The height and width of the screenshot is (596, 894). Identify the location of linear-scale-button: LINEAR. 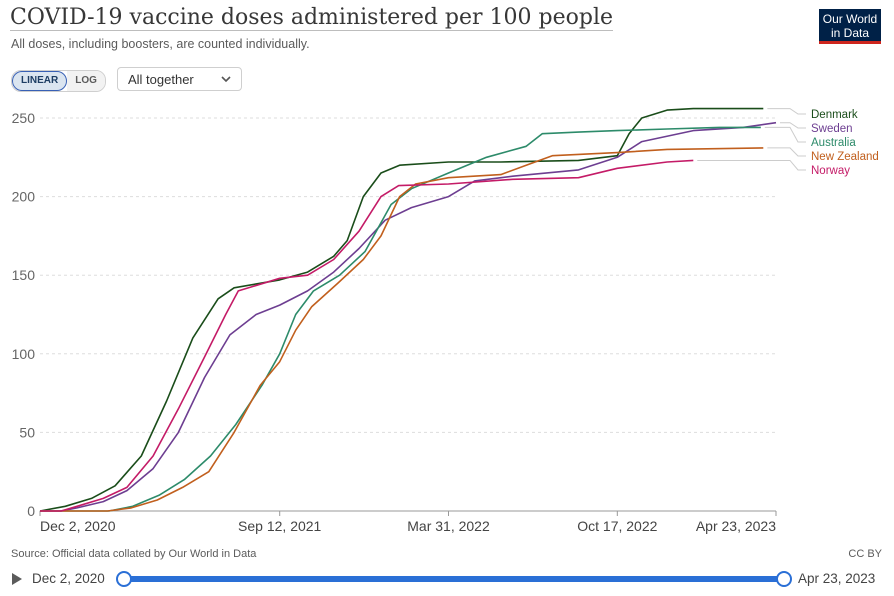
(40, 81).